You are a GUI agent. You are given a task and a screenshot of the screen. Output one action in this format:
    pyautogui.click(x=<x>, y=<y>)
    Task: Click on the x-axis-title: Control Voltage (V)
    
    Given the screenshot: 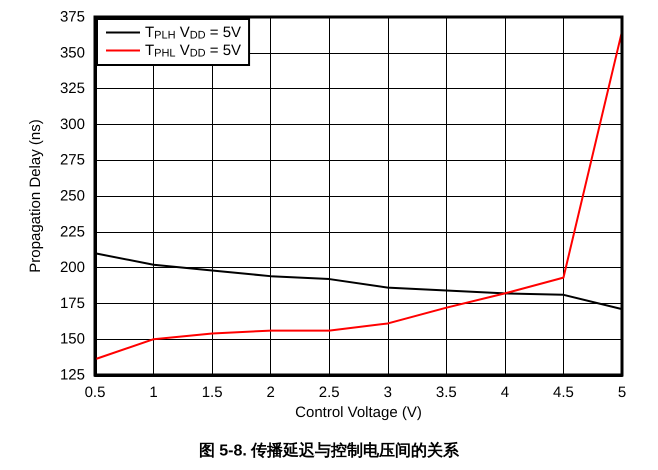 What is the action you would take?
    pyautogui.click(x=358, y=412)
    